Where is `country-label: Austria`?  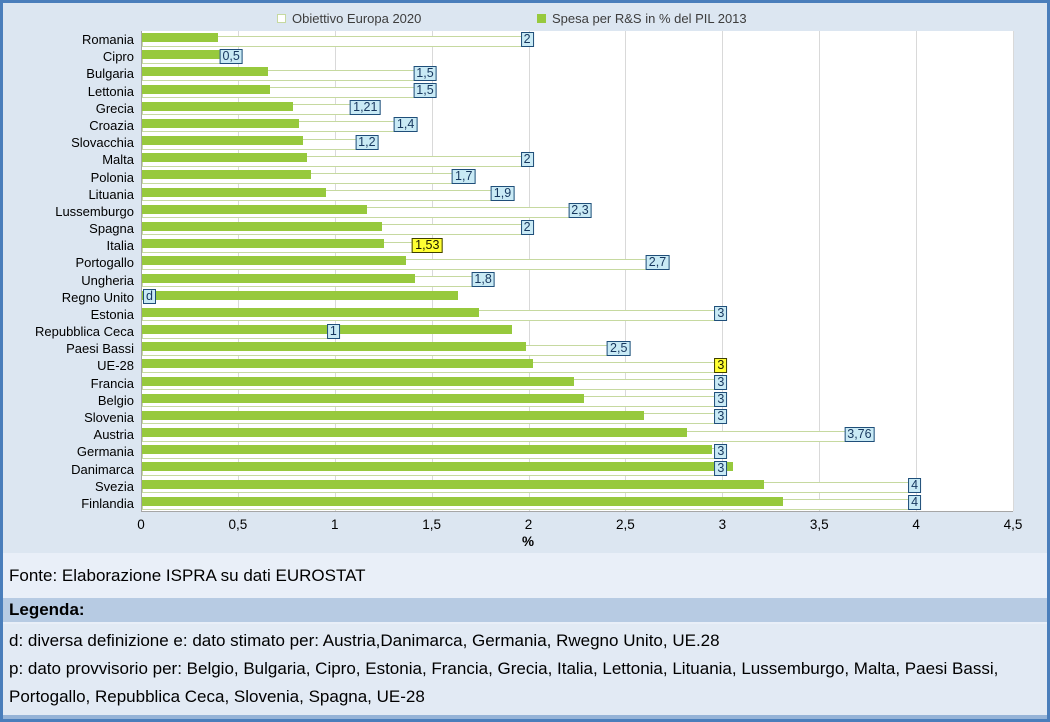
country-label: Austria is located at coordinates (113, 435).